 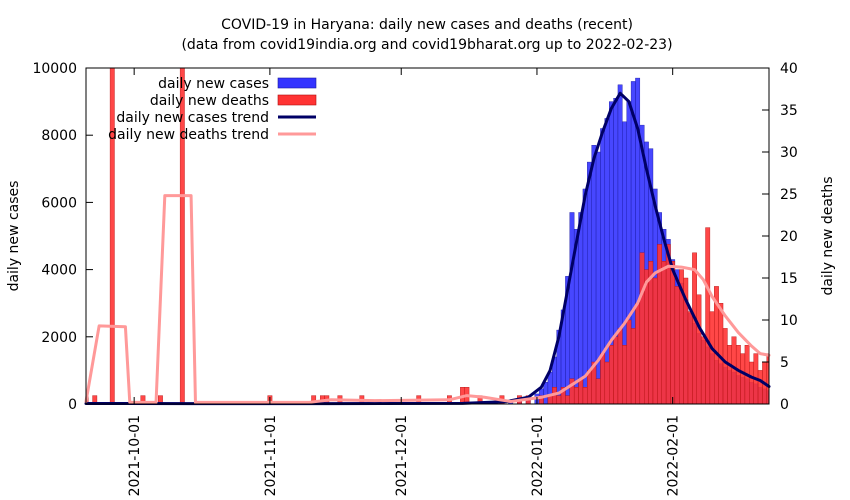 I want to click on legend-label: daily new cases, so click(x=213, y=84).